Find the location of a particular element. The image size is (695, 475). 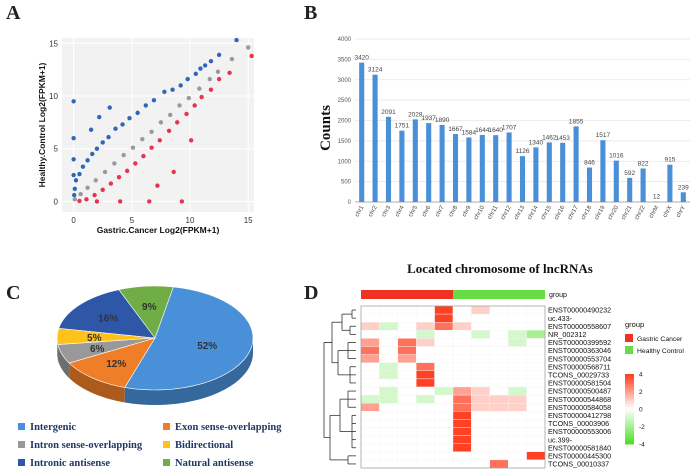

scatter-y-label: Healthy.Control Log2(FPKM+1) is located at coordinates (42, 124).